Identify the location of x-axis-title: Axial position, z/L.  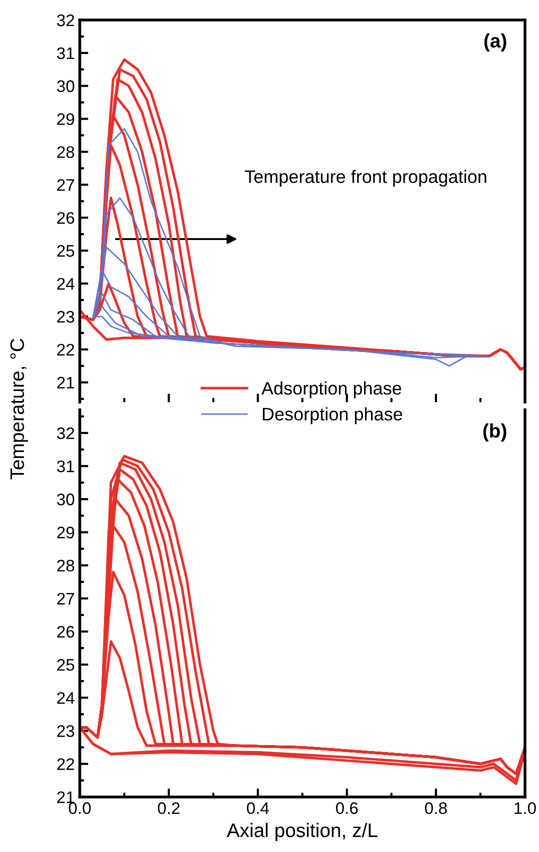
(302, 832).